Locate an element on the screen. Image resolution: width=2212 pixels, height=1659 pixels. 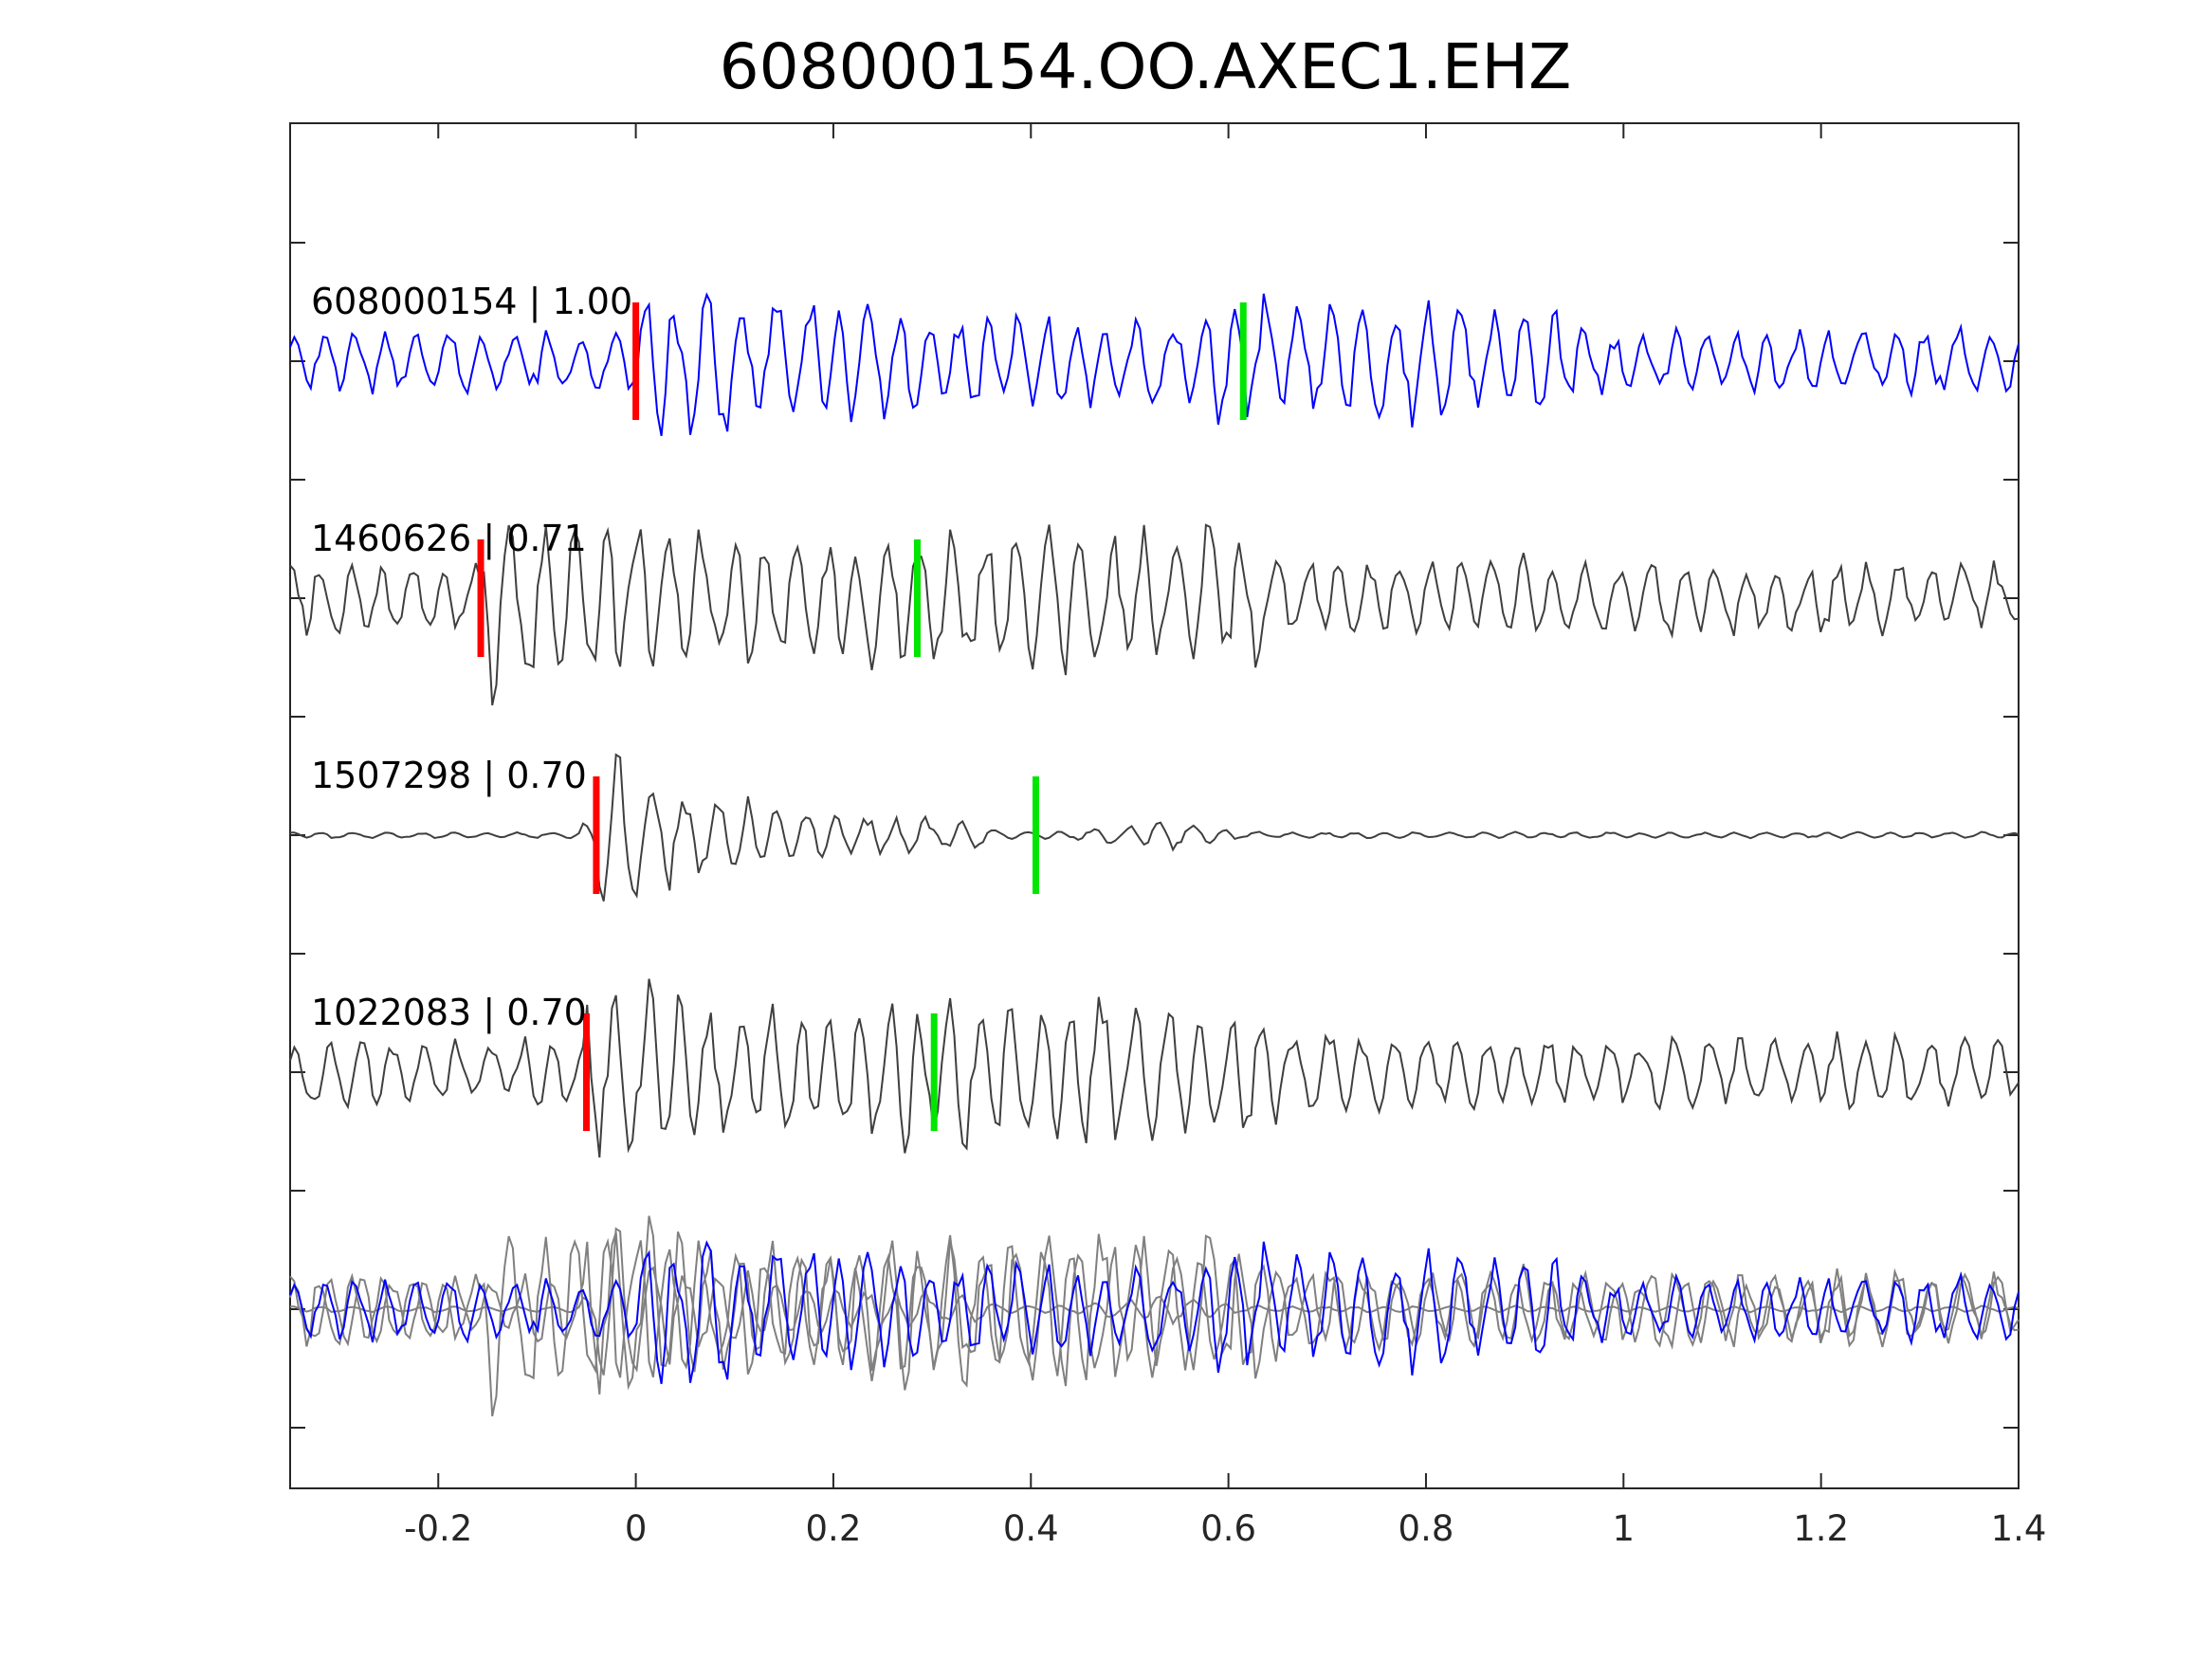
x-tick-label: 0.8 is located at coordinates (1426, 1528).